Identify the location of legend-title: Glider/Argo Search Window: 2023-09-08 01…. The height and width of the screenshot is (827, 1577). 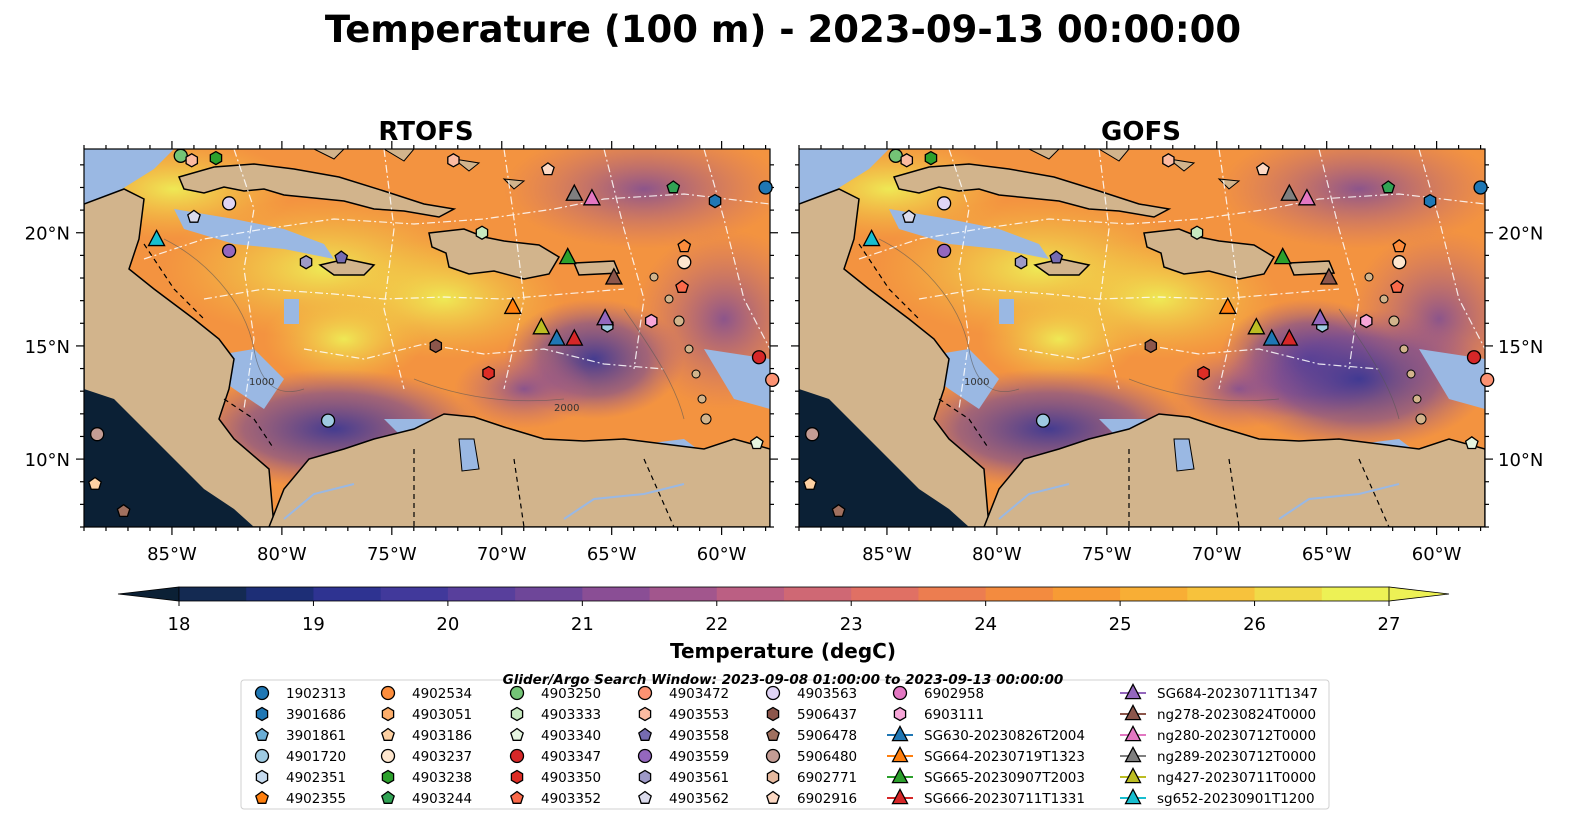
(783, 680).